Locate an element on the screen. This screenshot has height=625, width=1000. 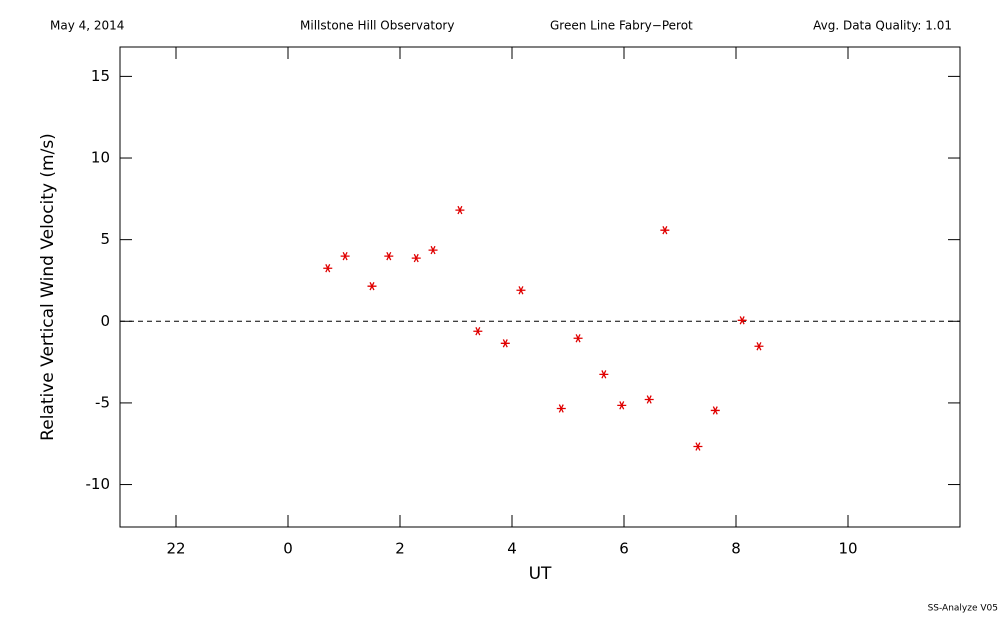
footer: SS-Analyze V05 is located at coordinates (963, 609).